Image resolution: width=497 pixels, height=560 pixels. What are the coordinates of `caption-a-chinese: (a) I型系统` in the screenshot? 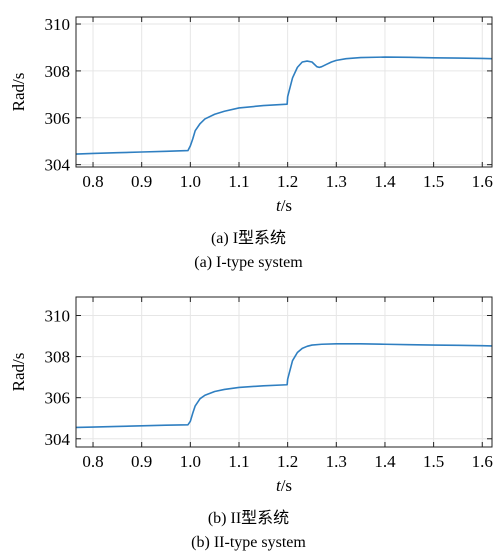 It's located at (248, 238).